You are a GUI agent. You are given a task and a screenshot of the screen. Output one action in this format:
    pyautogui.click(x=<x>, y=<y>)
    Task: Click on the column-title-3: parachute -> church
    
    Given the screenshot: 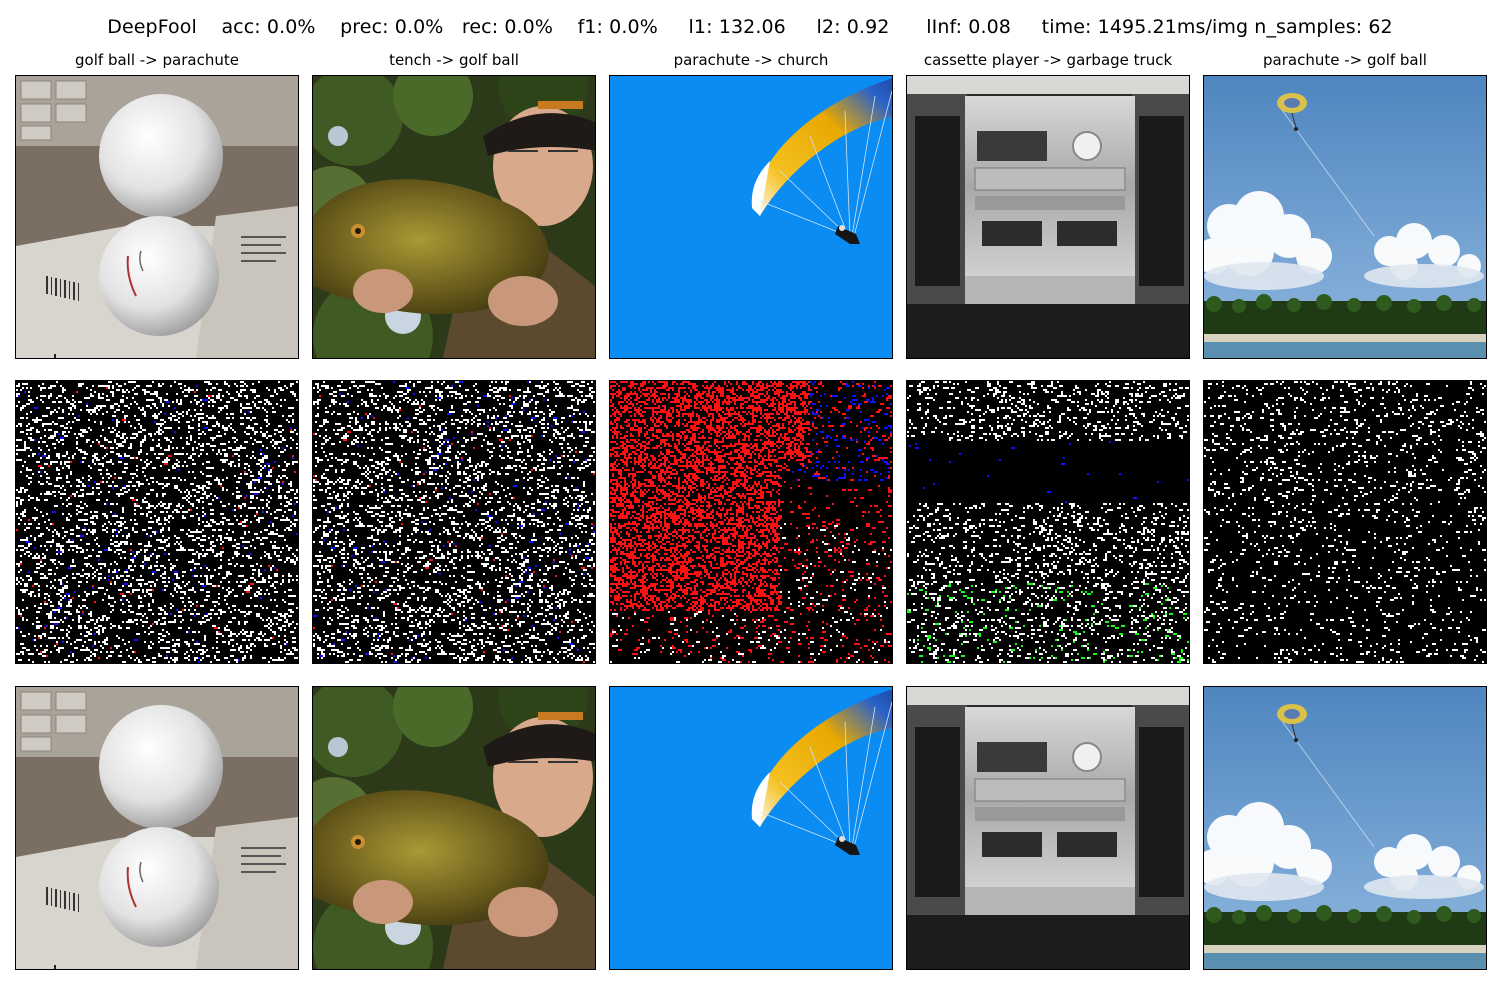 What is the action you would take?
    pyautogui.click(x=751, y=60)
    